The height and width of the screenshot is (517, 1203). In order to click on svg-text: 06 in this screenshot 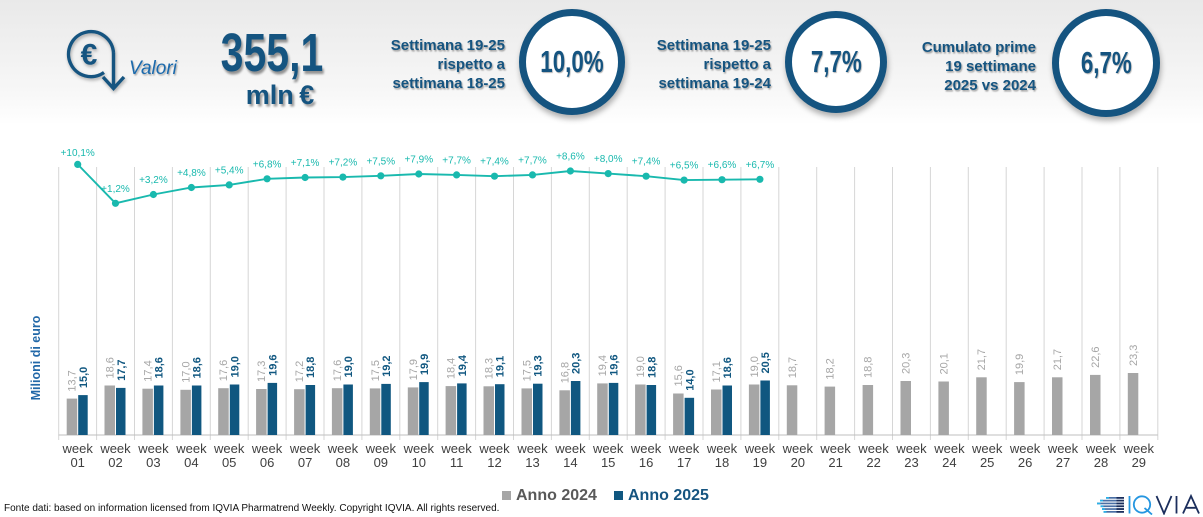, I will do `click(267, 462)`.